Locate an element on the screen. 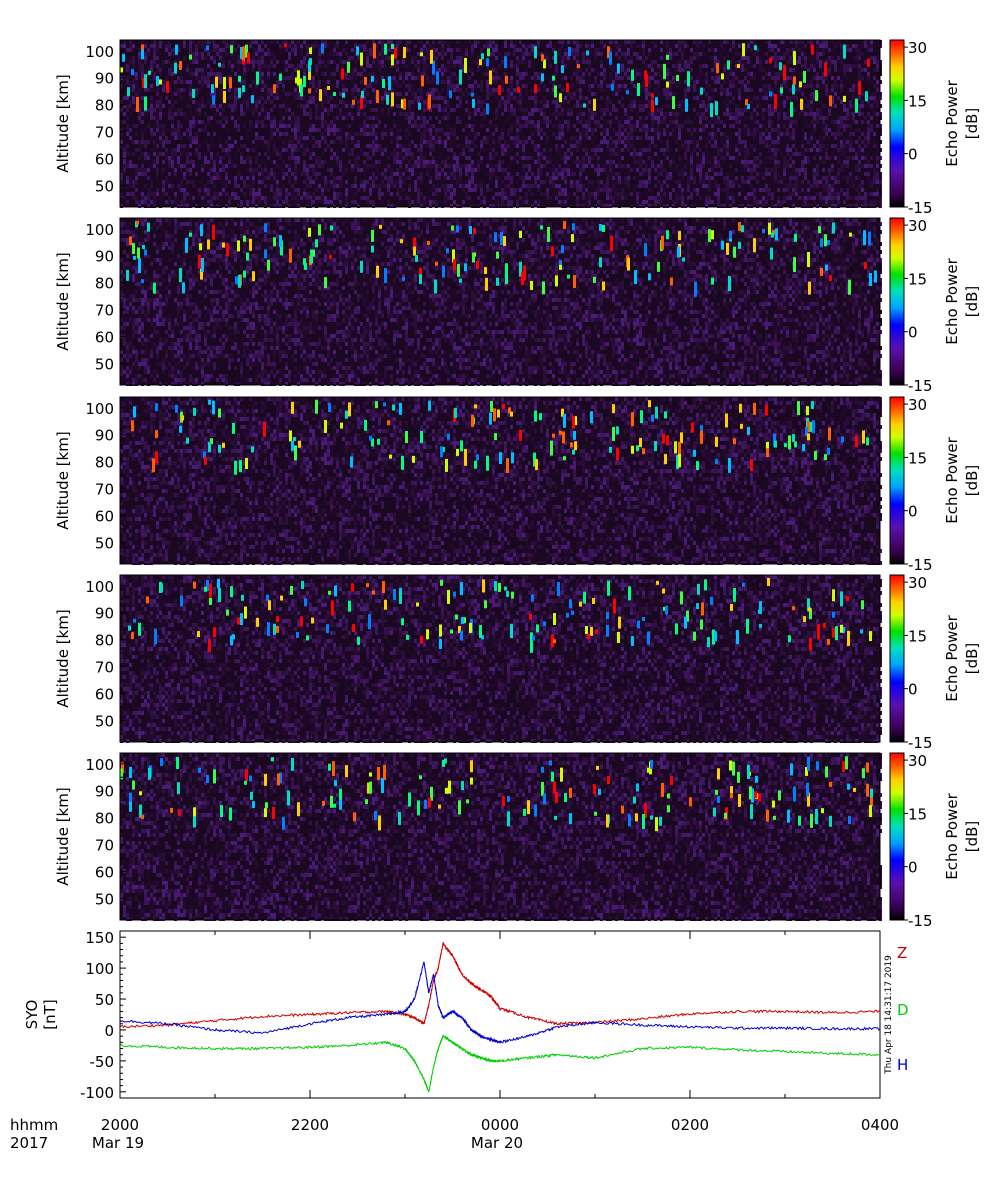  mag-ylabel-line2: [nT] is located at coordinates (50, 1014).